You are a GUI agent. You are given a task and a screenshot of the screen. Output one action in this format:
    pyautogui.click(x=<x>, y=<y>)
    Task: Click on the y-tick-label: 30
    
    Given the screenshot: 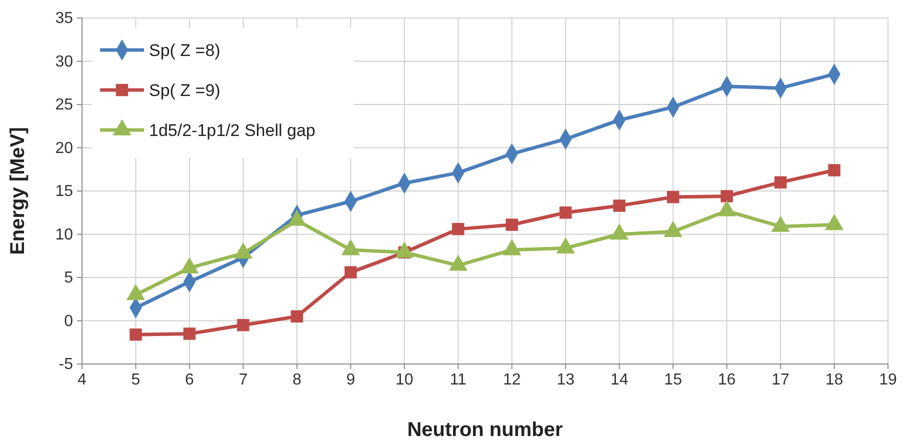 What is the action you would take?
    pyautogui.click(x=64, y=61)
    